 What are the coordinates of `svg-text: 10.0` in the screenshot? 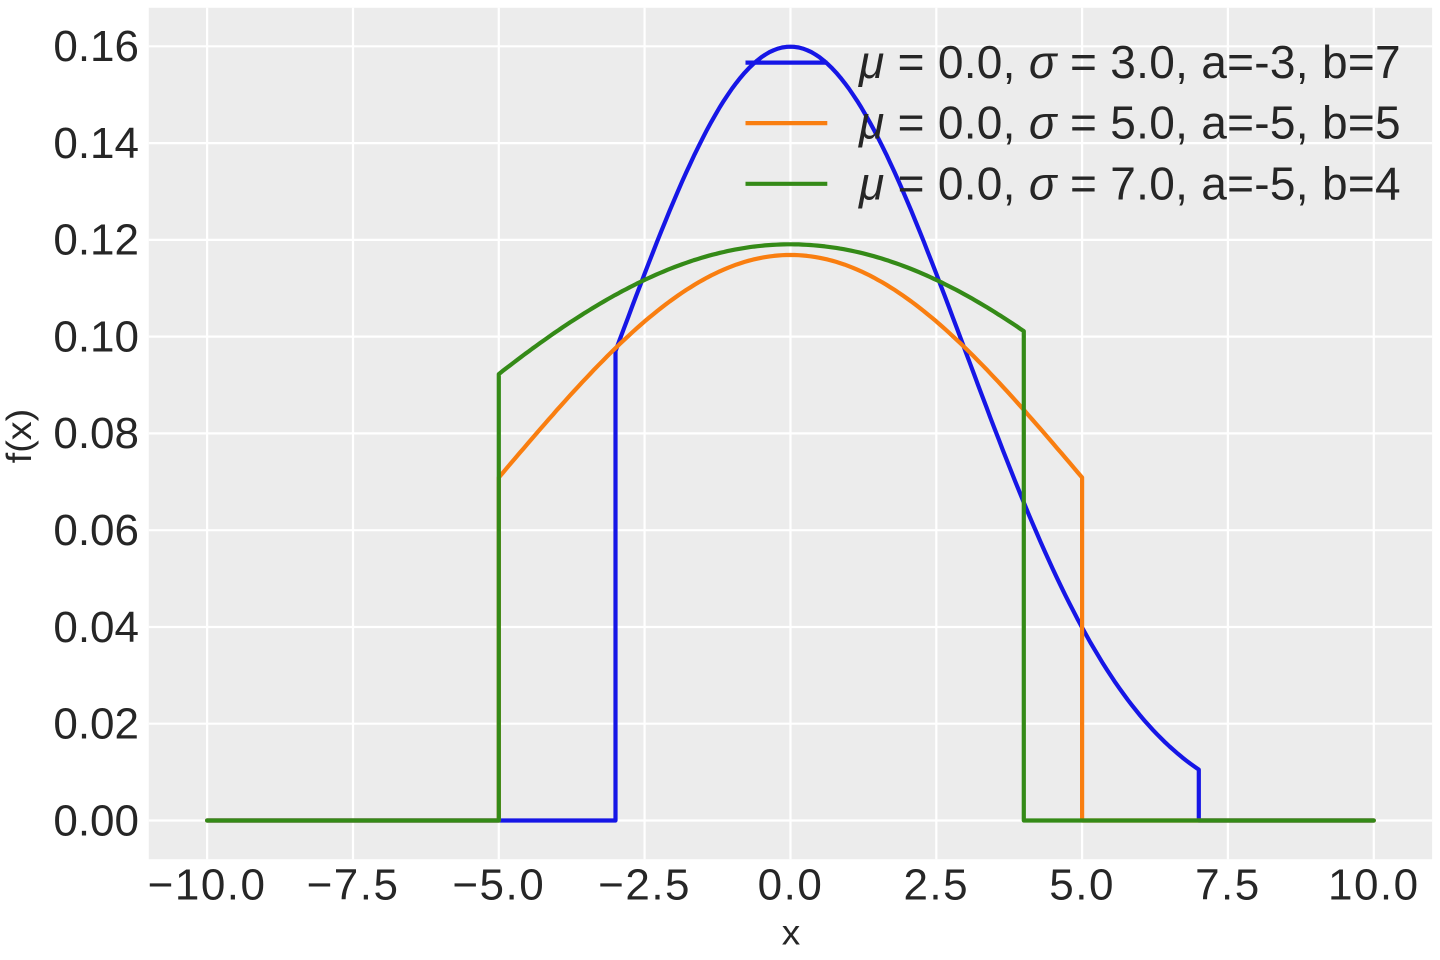 It's located at (1374, 885).